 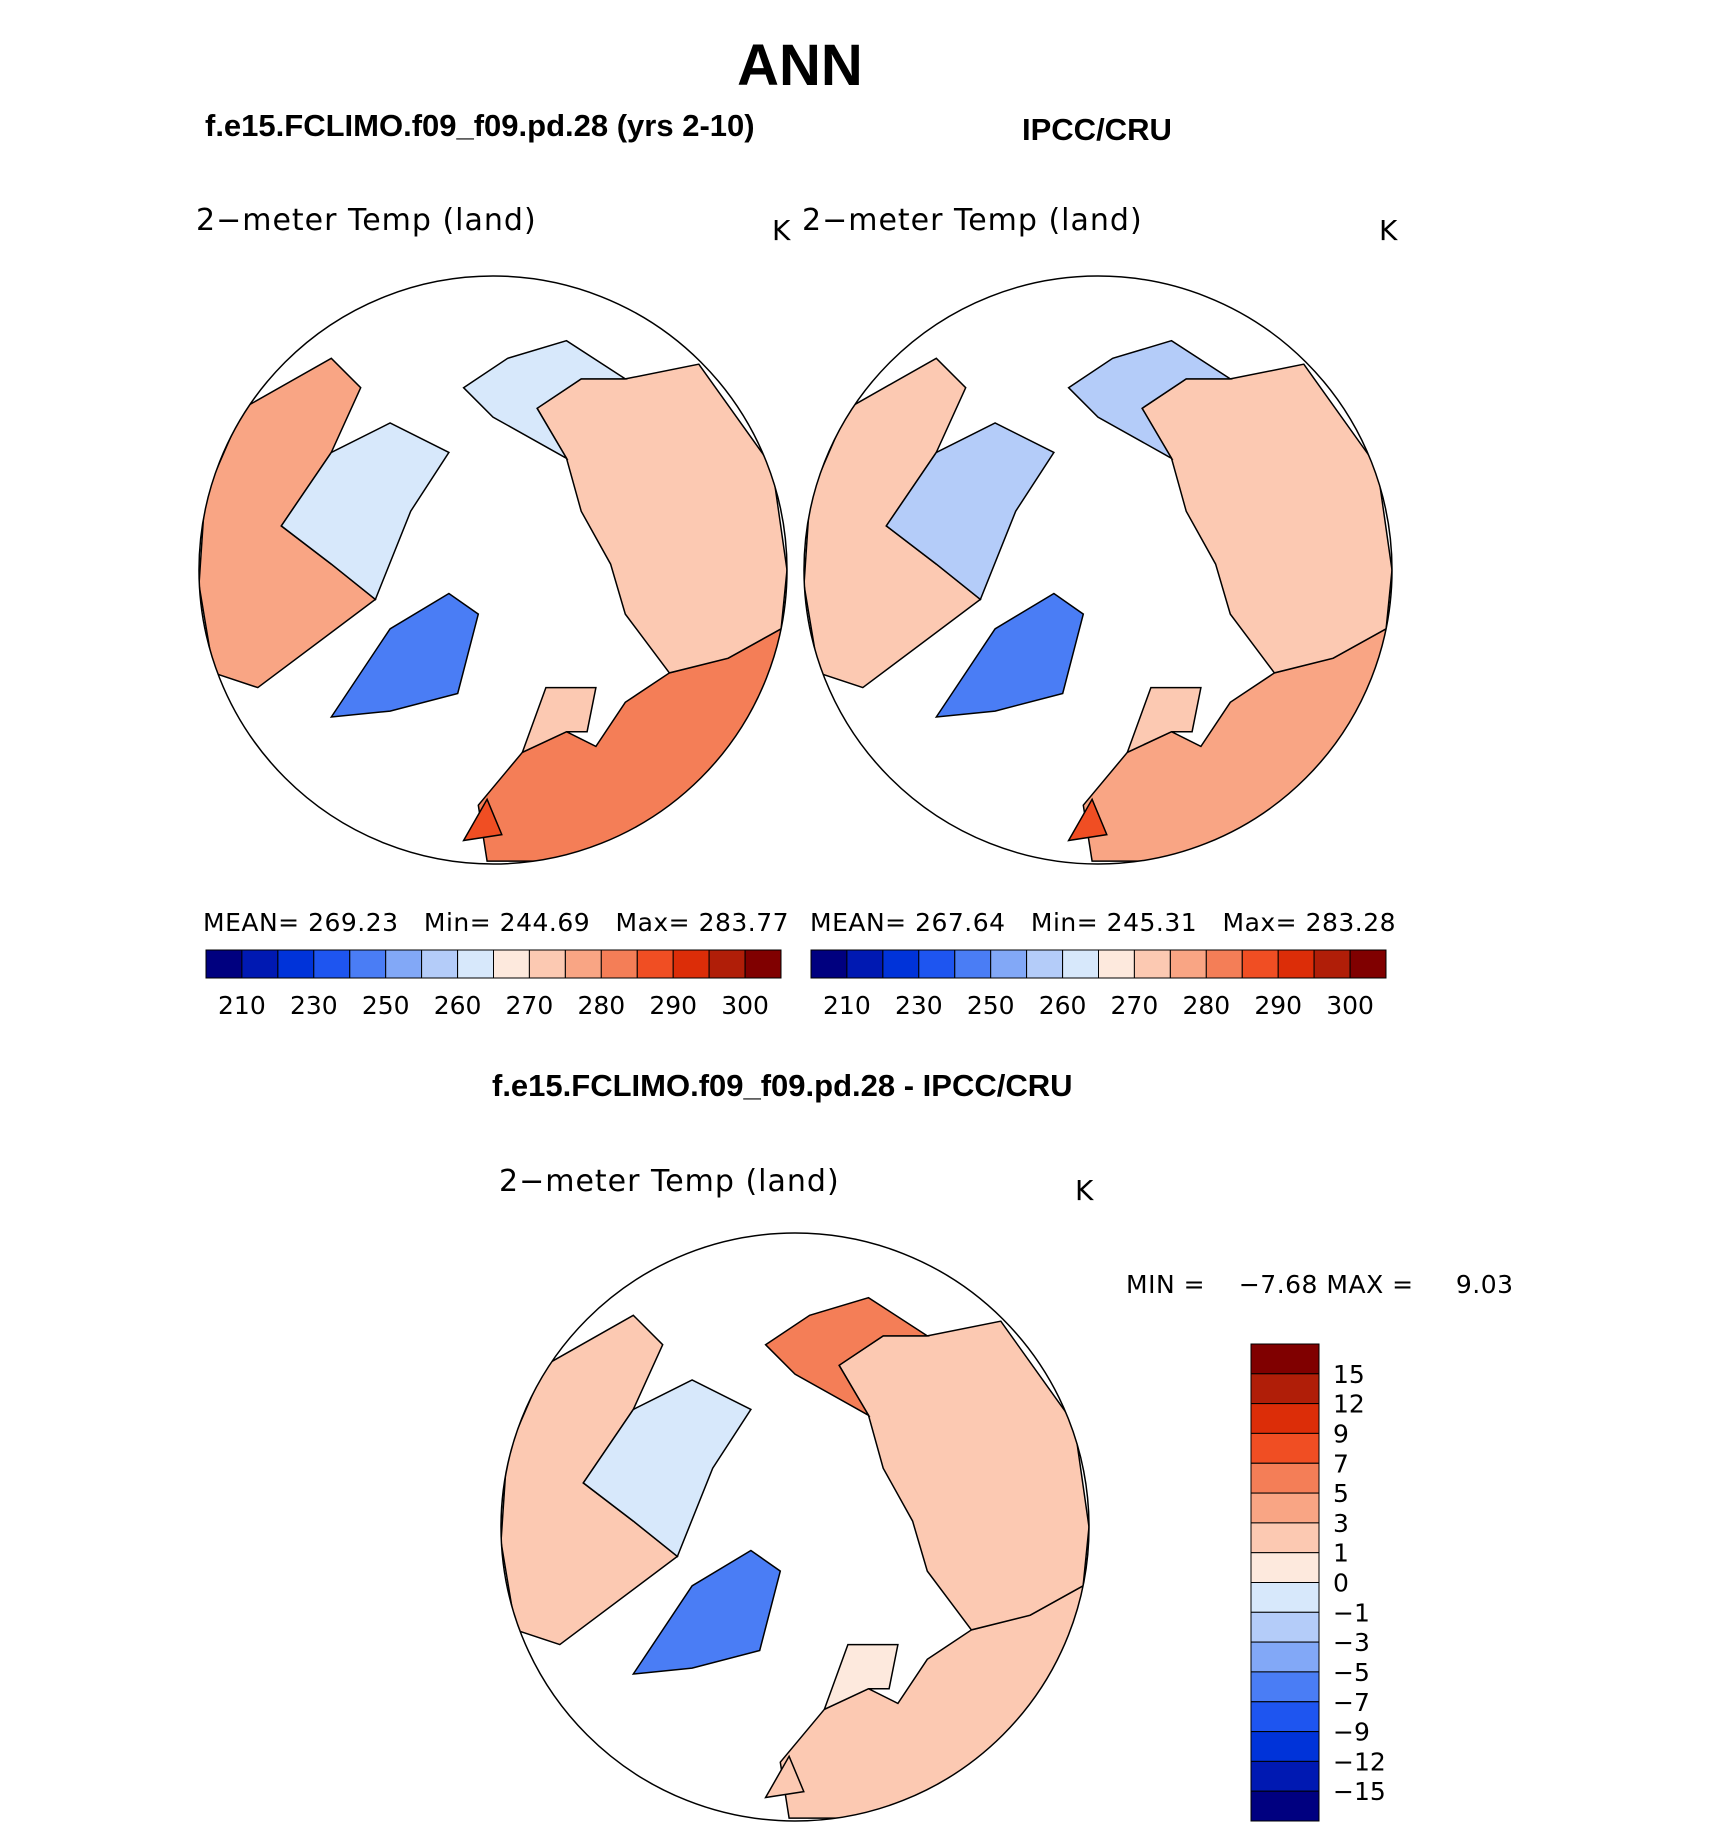 What do you see at coordinates (1135, 1005) in the screenshot?
I see `colorbar-tick-label: 270` at bounding box center [1135, 1005].